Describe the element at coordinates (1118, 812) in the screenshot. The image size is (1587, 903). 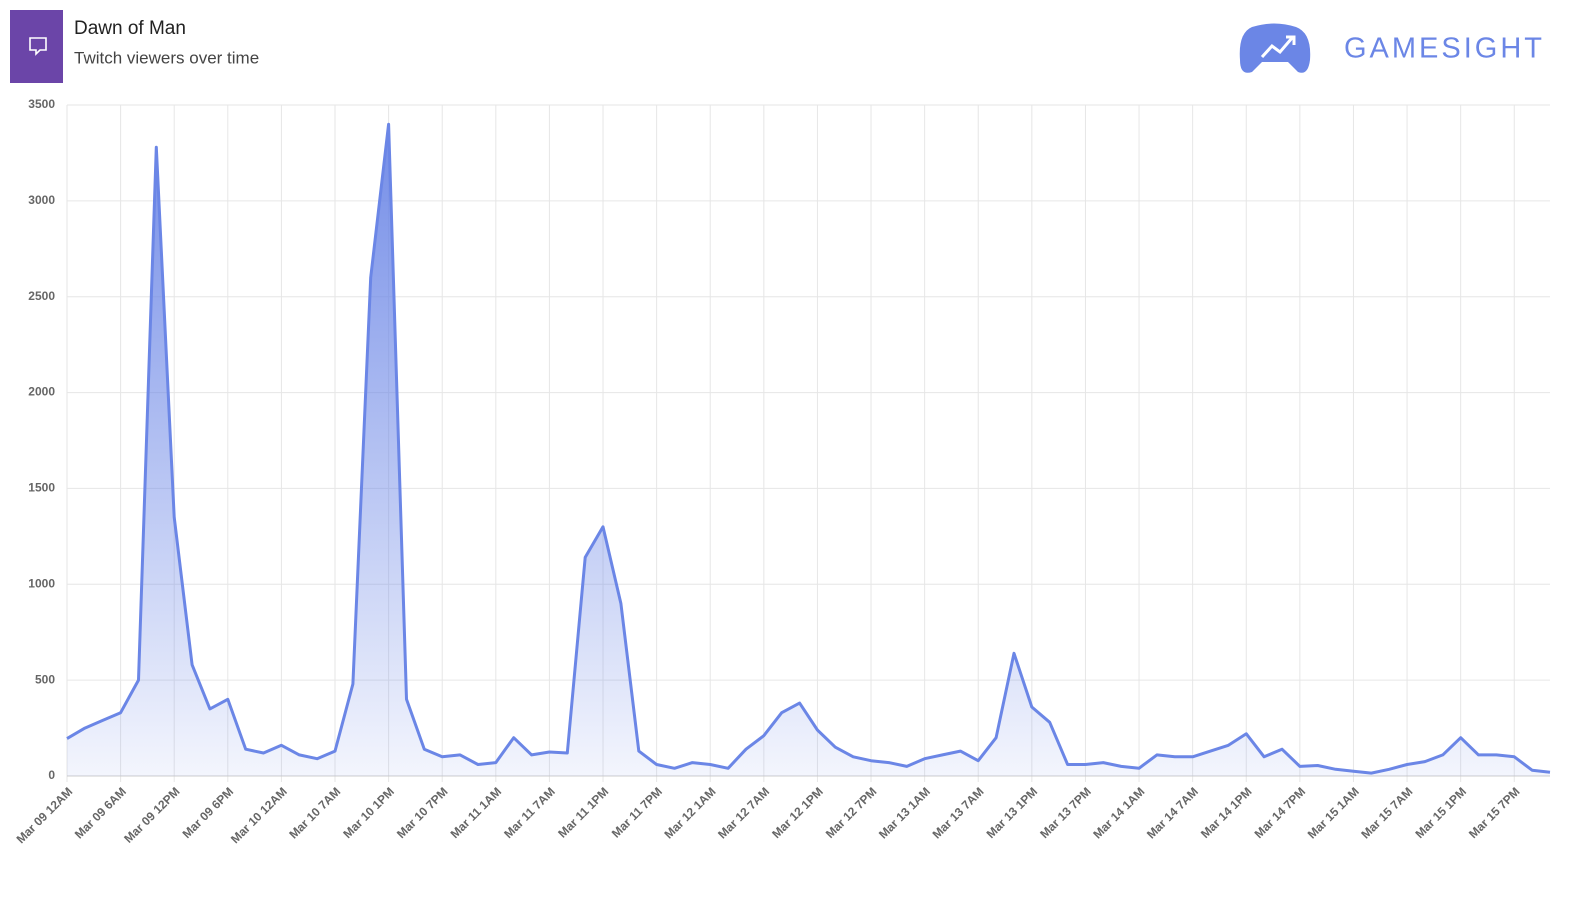
I see `x-tick-label: Mar 14 1AM` at that location.